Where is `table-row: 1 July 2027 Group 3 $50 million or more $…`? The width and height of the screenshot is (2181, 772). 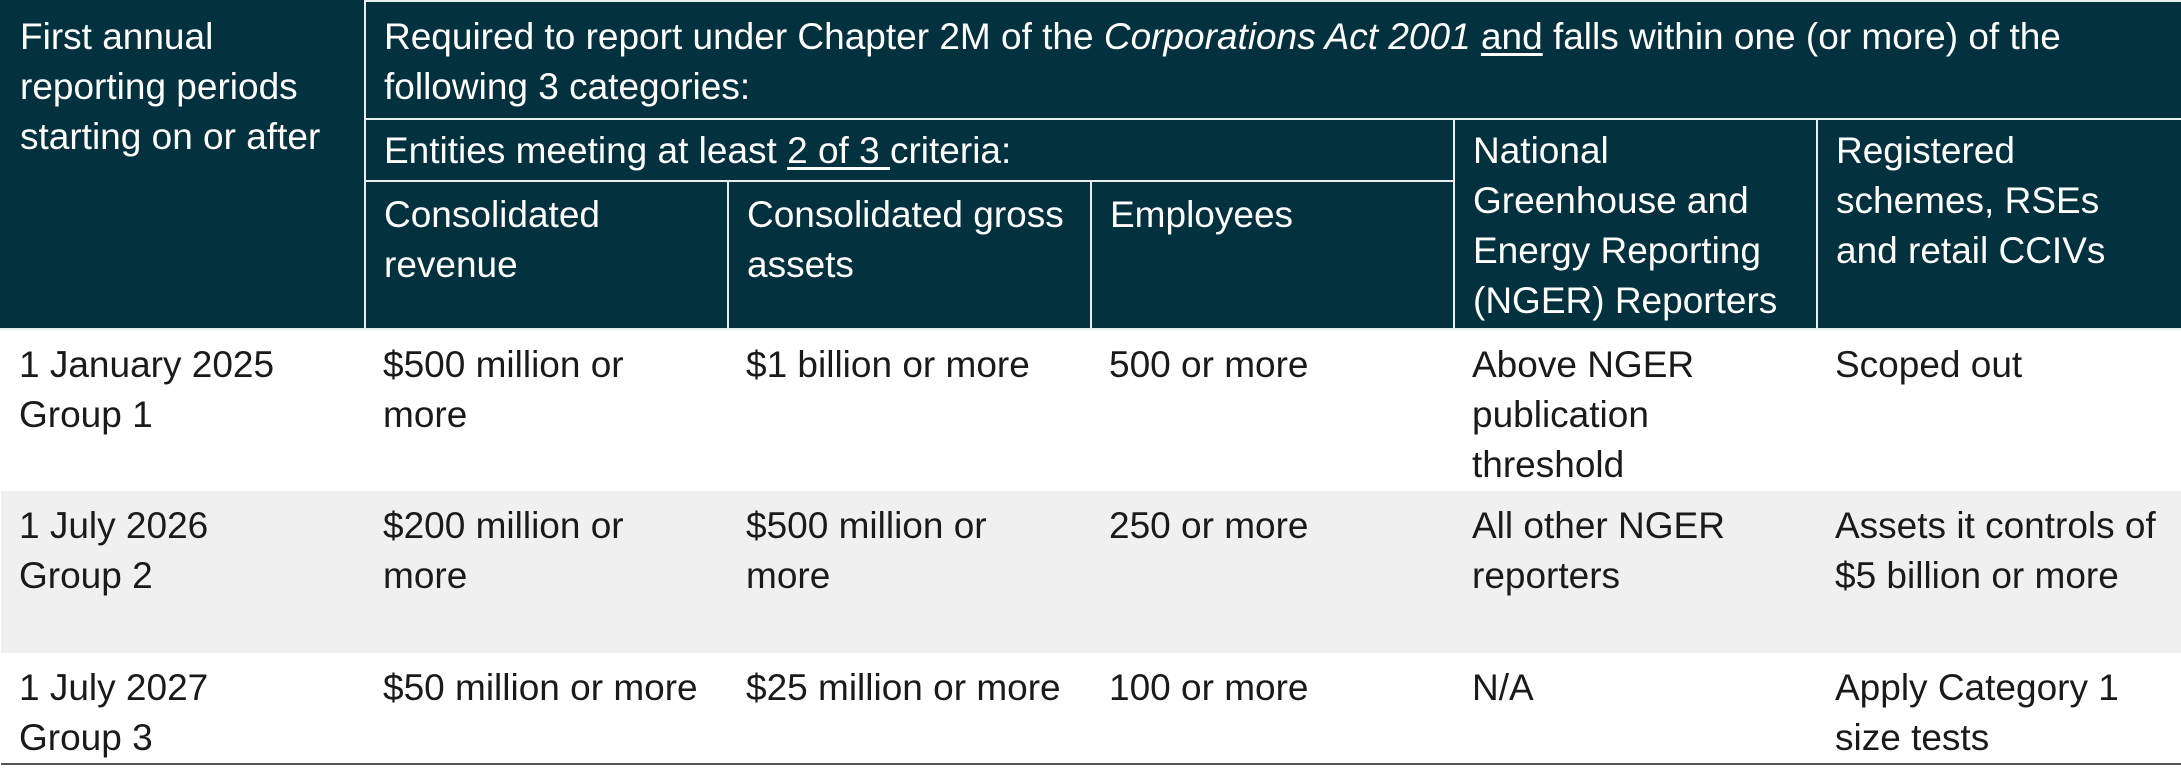
table-row: 1 July 2027 Group 3 $50 million or more $… is located at coordinates (1091, 709).